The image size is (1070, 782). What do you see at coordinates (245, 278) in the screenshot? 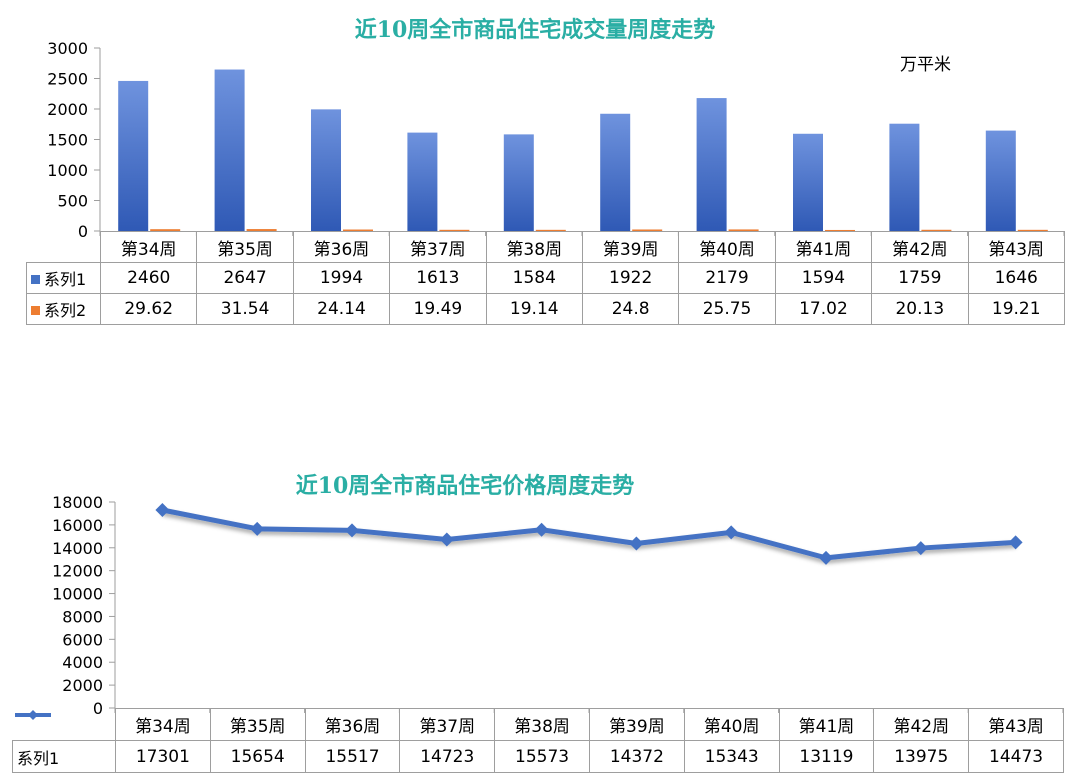
I see `data-label: 2647` at bounding box center [245, 278].